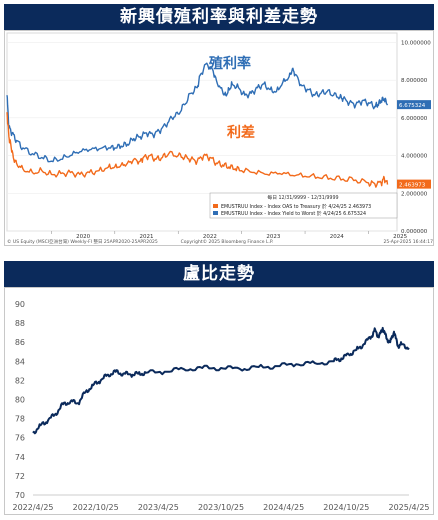 The image size is (438, 520). Describe the element at coordinates (283, 507) in the screenshot. I see `x-tick-label: 2024/4/25` at that location.